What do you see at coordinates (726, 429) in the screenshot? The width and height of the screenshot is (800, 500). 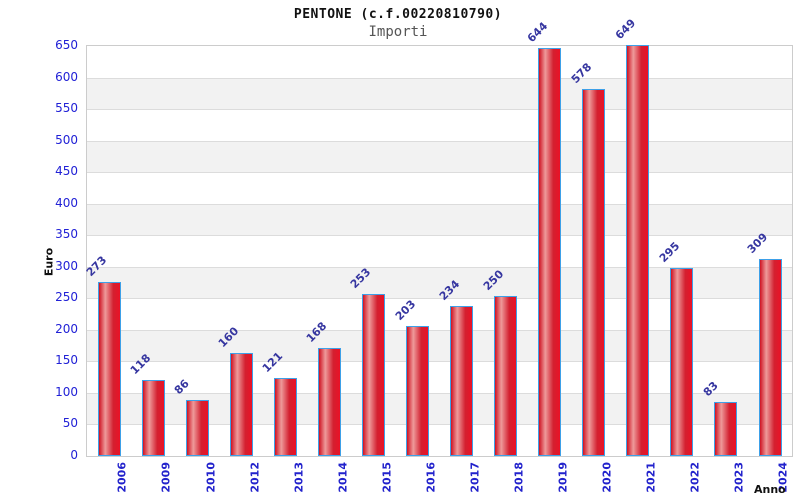 I see `bar-2023` at bounding box center [726, 429].